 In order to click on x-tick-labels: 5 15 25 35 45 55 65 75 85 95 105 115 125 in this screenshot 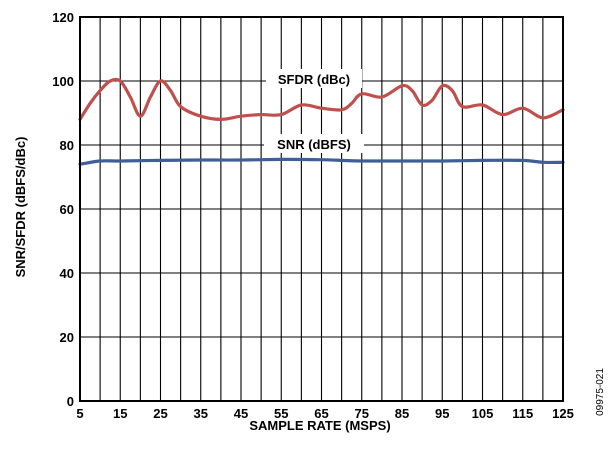, I will do `click(324, 413)`.